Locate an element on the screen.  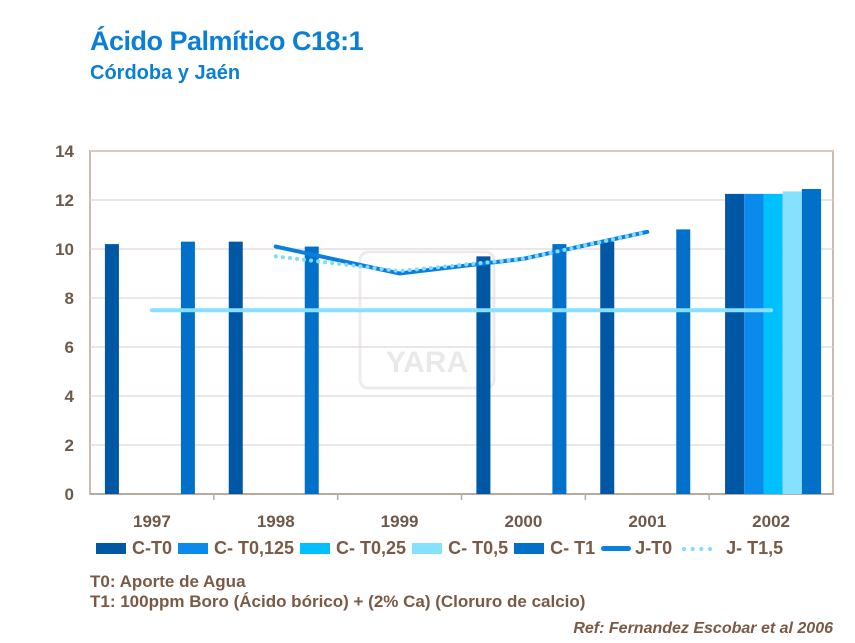
chart-title: Ácido Palmítico C18:1 is located at coordinates (227, 41).